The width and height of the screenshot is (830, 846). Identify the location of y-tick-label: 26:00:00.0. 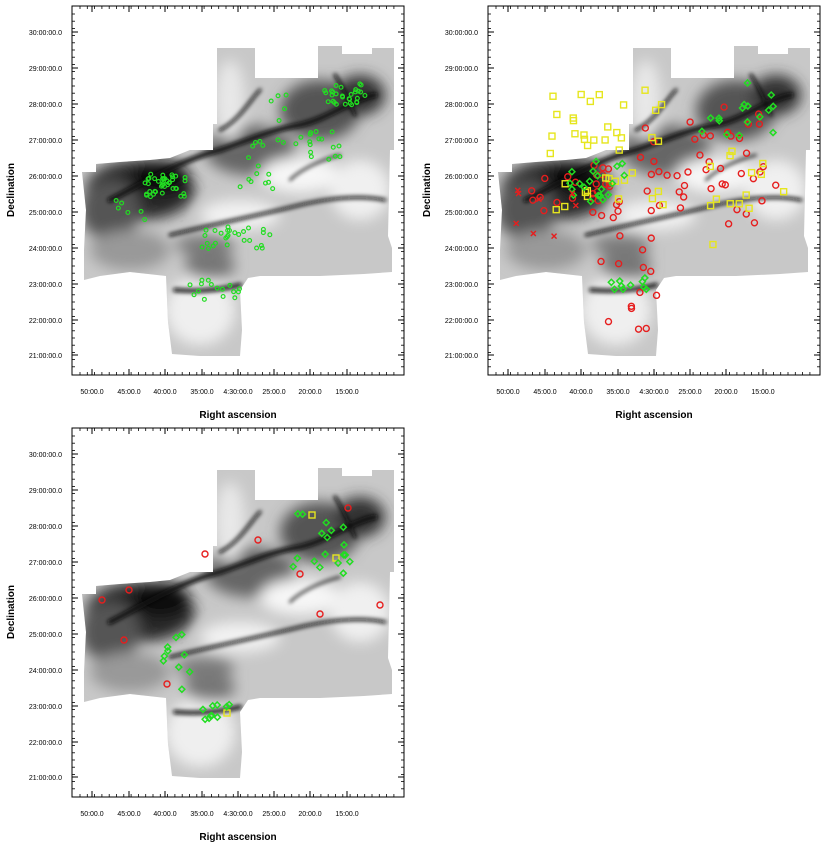
(461, 177).